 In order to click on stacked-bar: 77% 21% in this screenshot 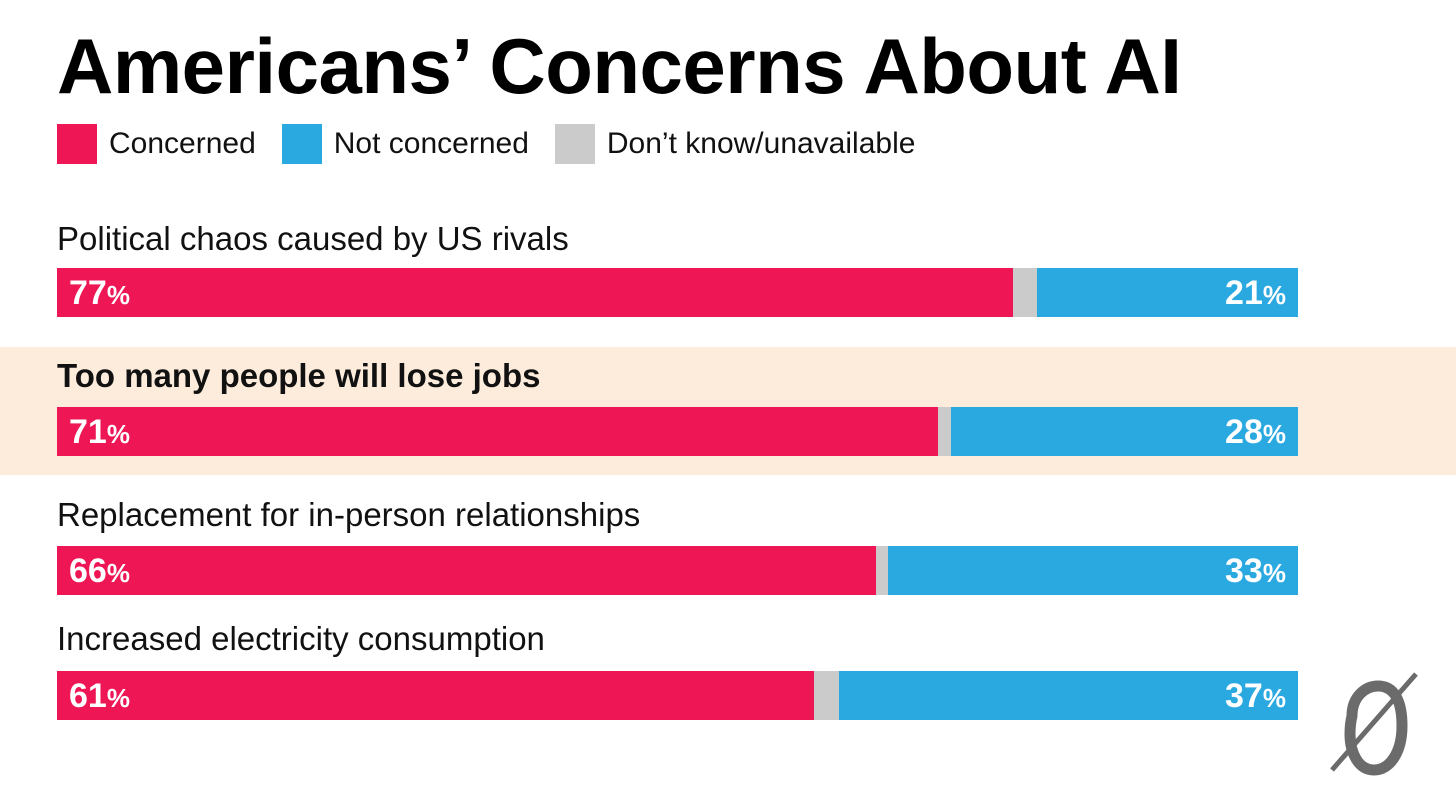, I will do `click(677, 292)`.